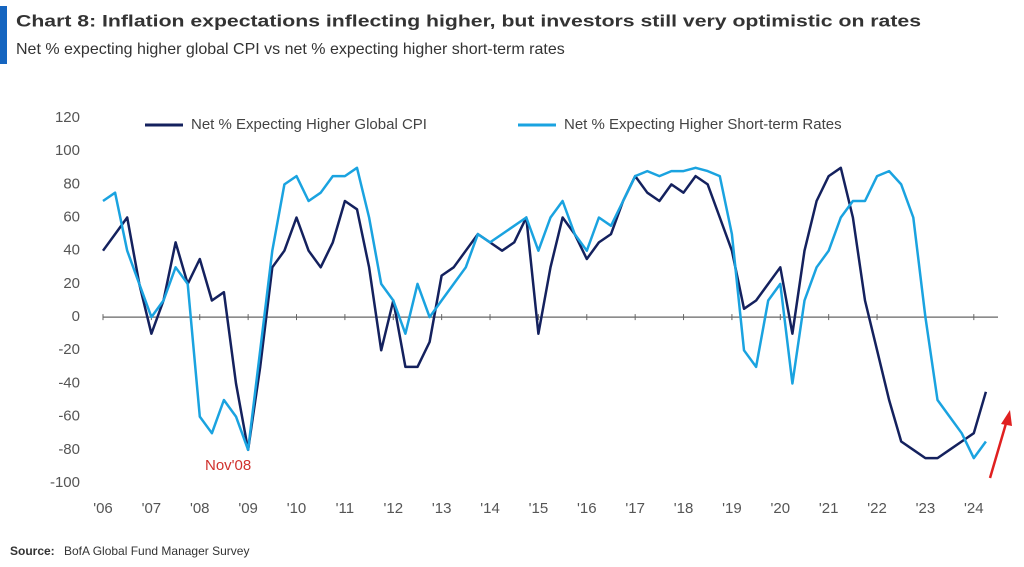 The image size is (1024, 567). I want to click on title-accent, so click(3, 35).